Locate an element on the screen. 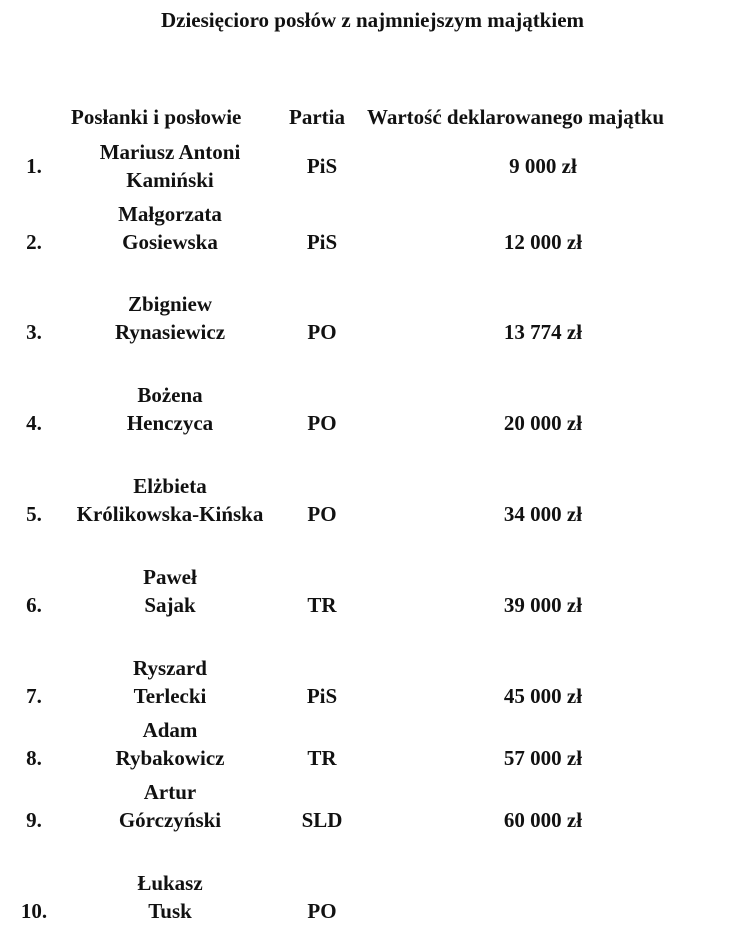 The image size is (745, 929). member-name: Małgorzata Gosiewska is located at coordinates (170, 228).